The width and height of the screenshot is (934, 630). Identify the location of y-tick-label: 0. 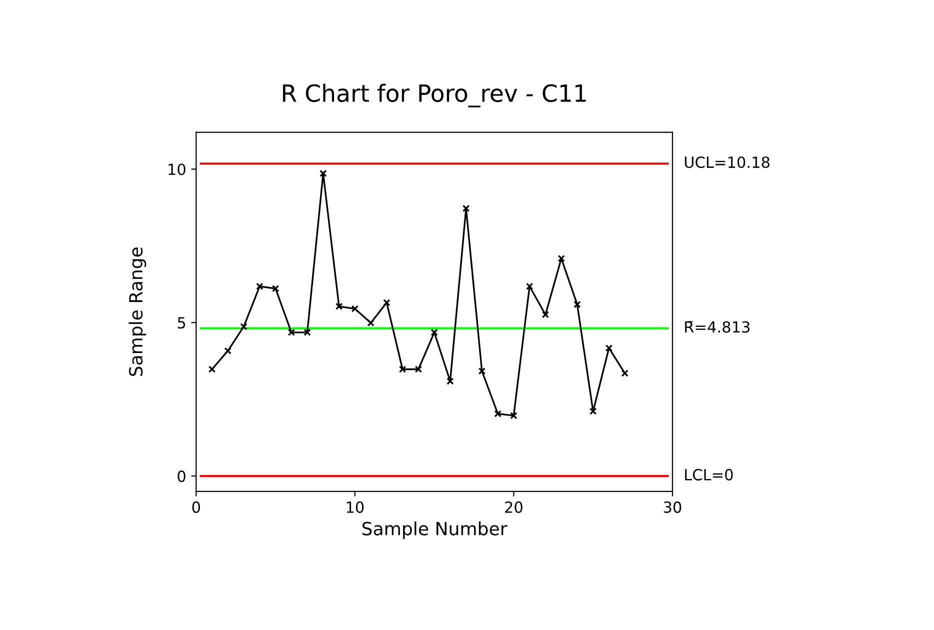
(182, 476).